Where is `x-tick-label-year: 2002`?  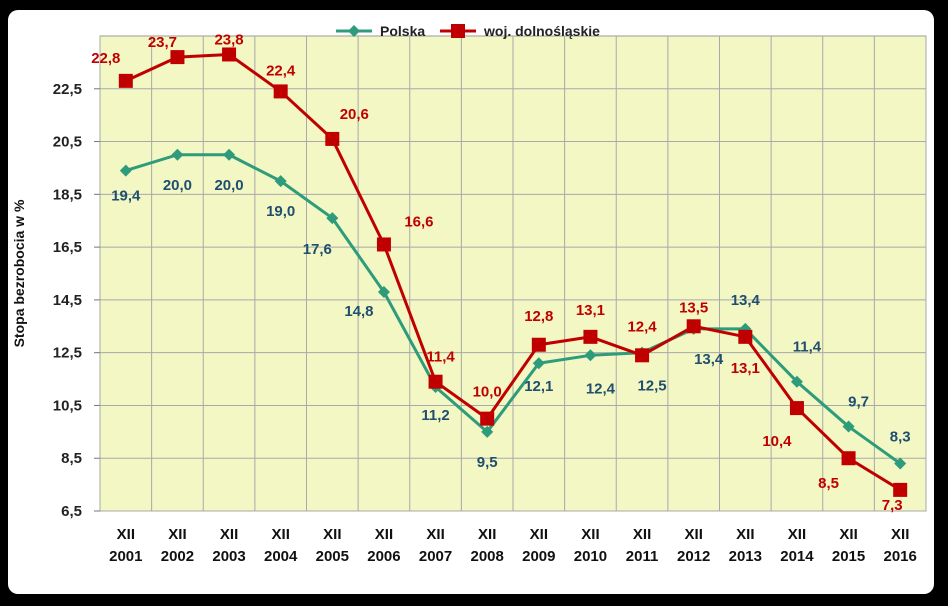
x-tick-label-year: 2002 is located at coordinates (177, 556).